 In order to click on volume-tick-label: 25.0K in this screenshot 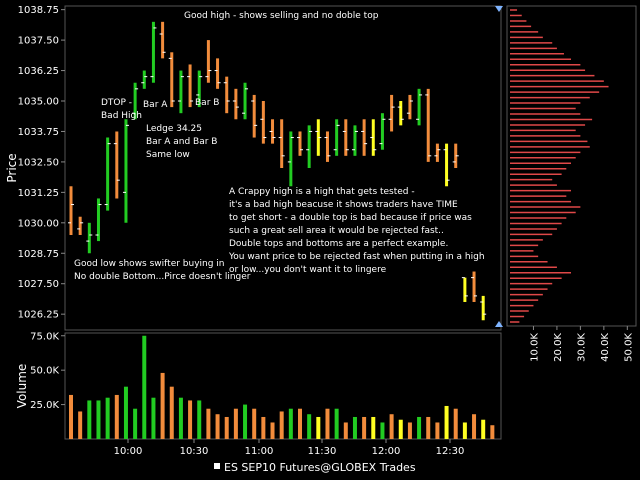, I will do `click(44, 405)`.